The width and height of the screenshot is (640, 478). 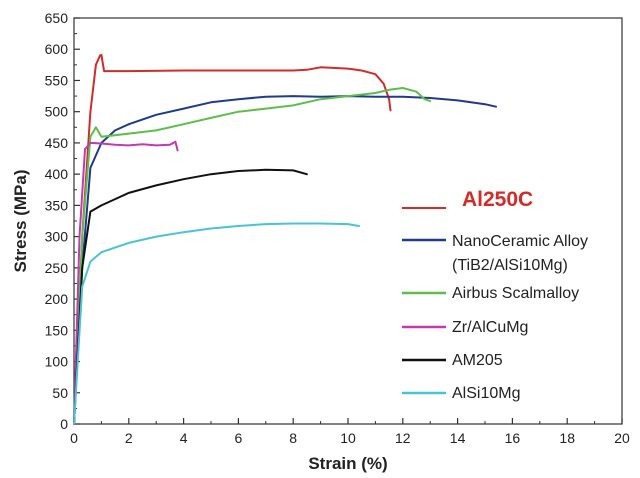 What do you see at coordinates (57, 330) in the screenshot?
I see `y-tick-label: 150` at bounding box center [57, 330].